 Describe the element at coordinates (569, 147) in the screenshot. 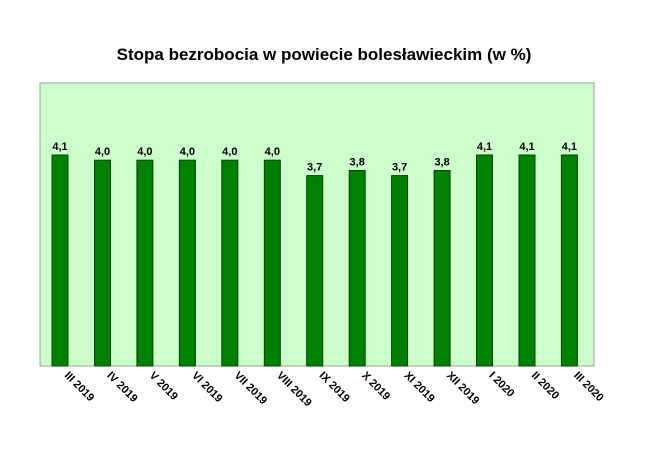

I see `data-label-13: 4,1` at that location.